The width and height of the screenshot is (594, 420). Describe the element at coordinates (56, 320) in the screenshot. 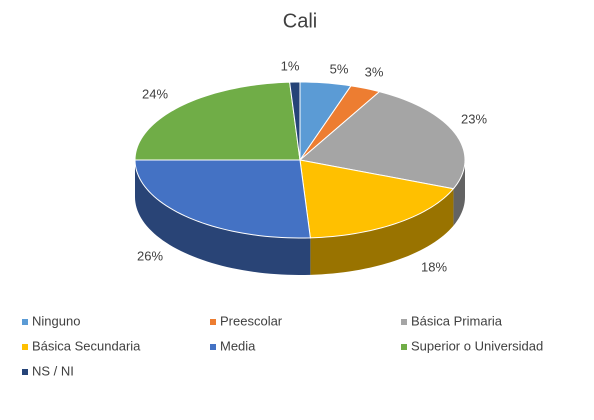

I see `legend-label: Ninguno` at that location.